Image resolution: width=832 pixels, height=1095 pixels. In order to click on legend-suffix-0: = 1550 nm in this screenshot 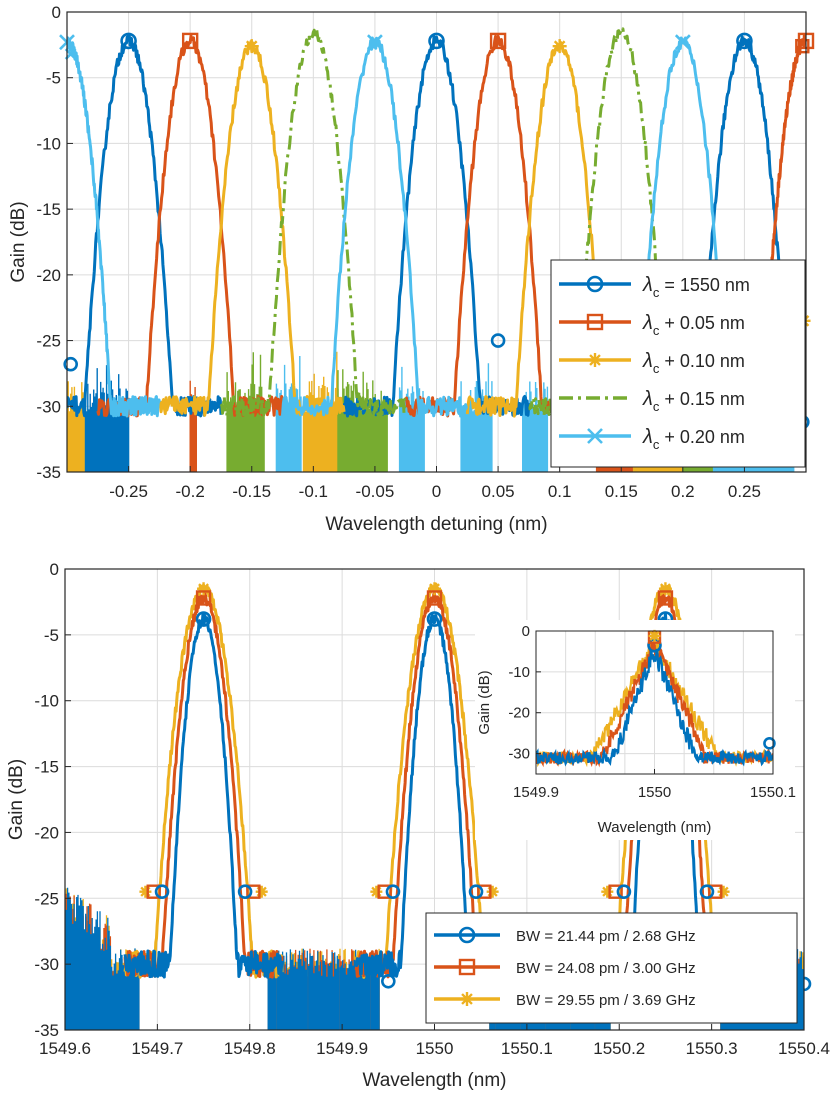, I will do `click(704, 285)`.